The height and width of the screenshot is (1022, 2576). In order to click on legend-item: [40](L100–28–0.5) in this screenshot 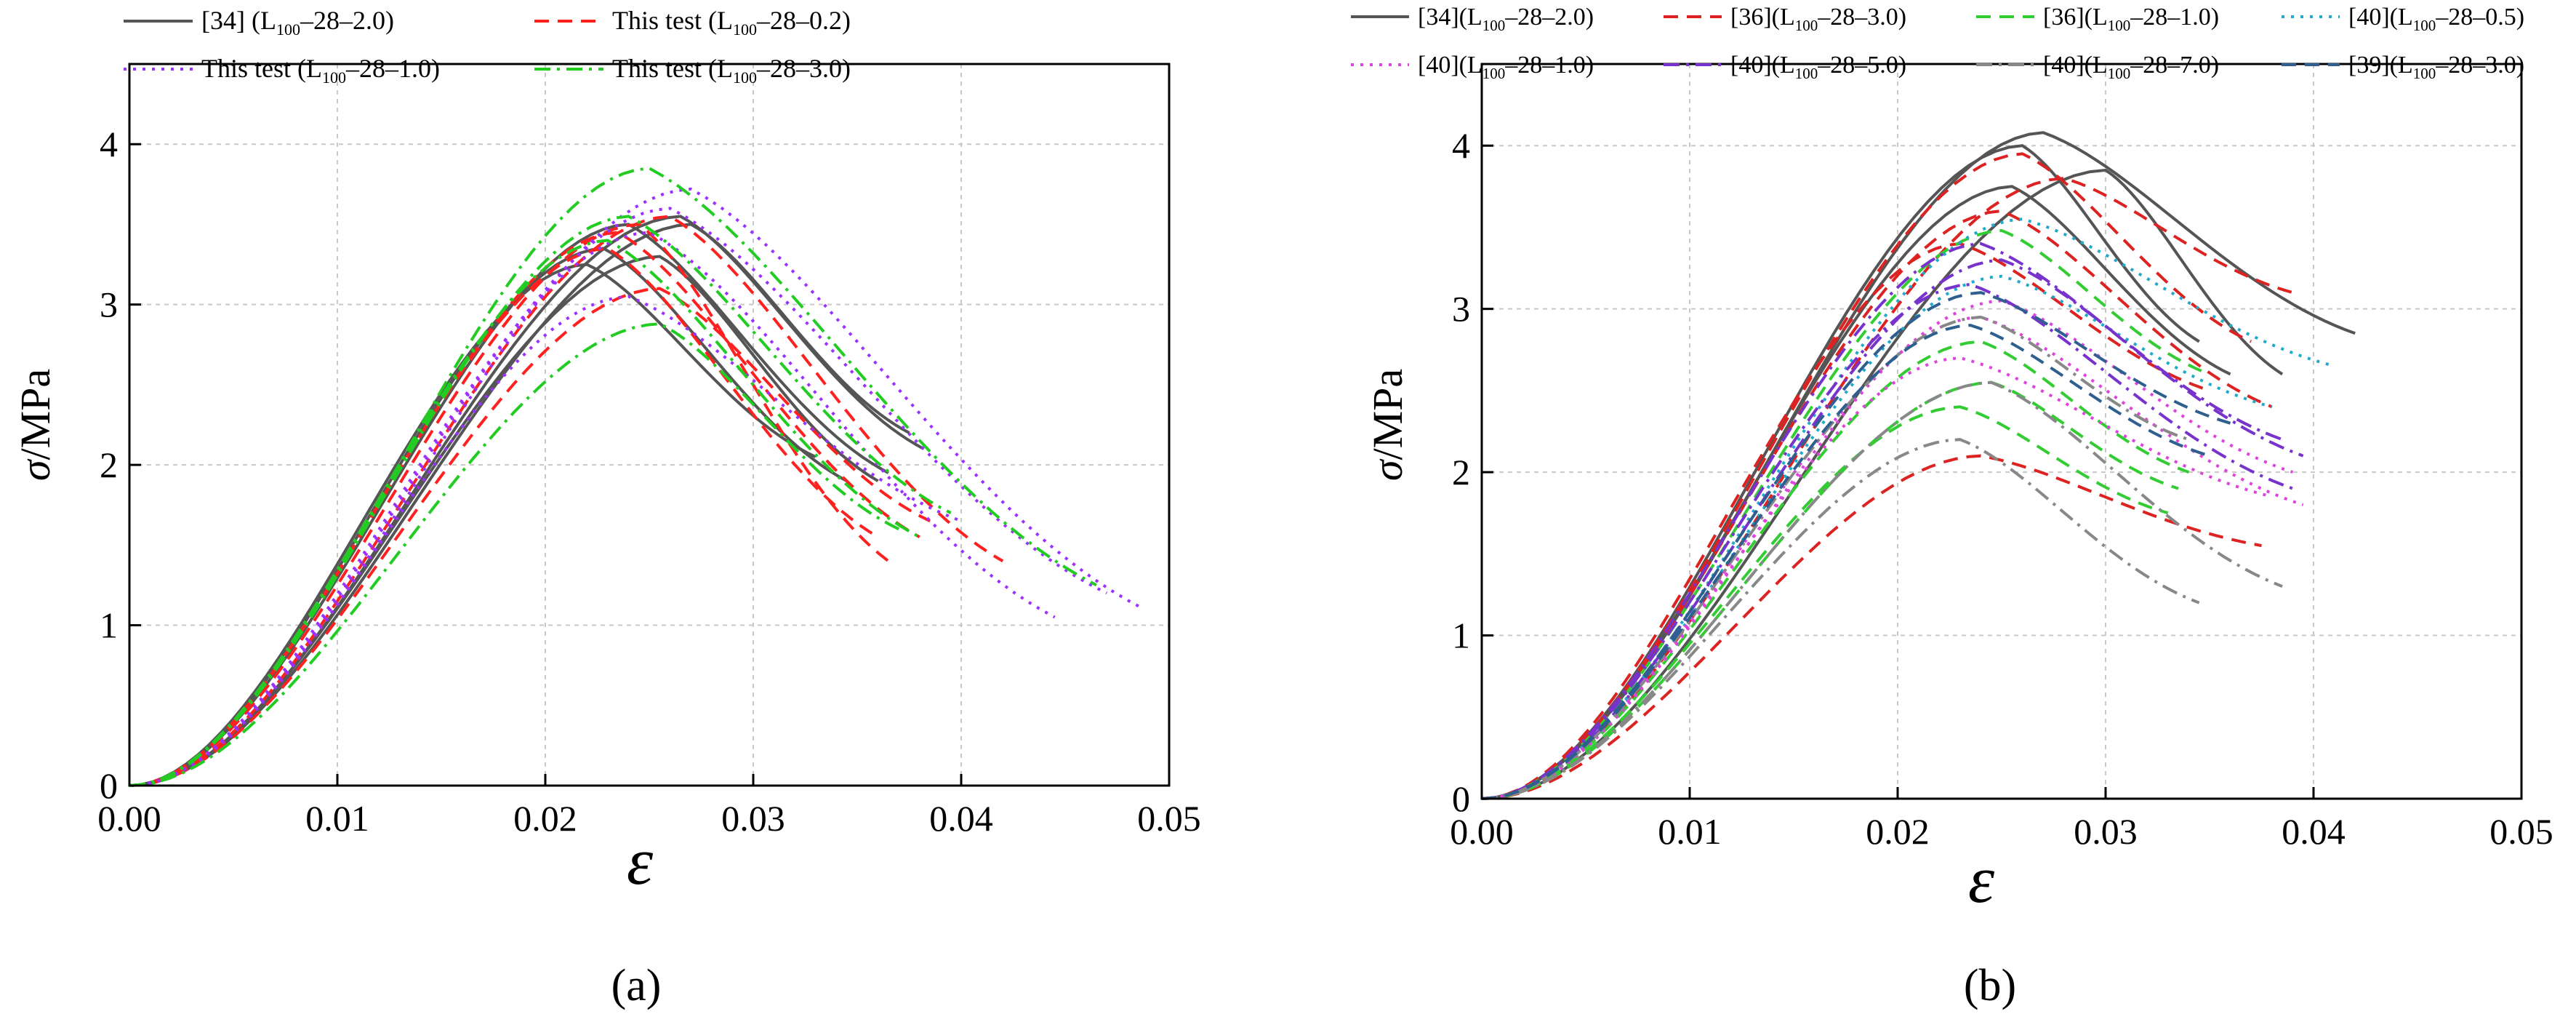, I will do `click(2403, 19)`.